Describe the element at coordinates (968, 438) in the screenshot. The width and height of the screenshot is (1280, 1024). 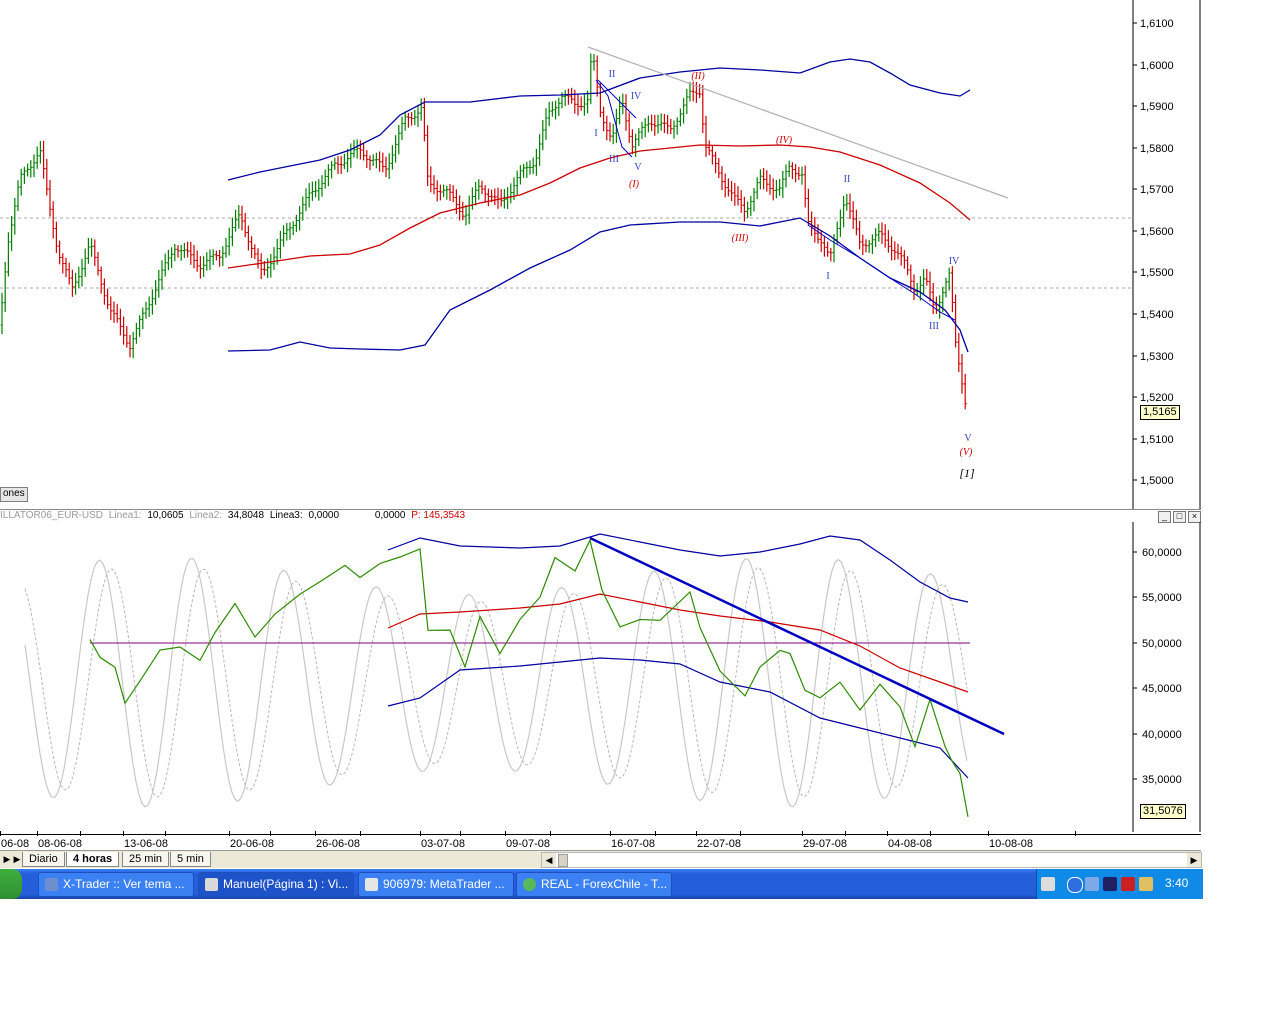
I see `wave-label: V` at that location.